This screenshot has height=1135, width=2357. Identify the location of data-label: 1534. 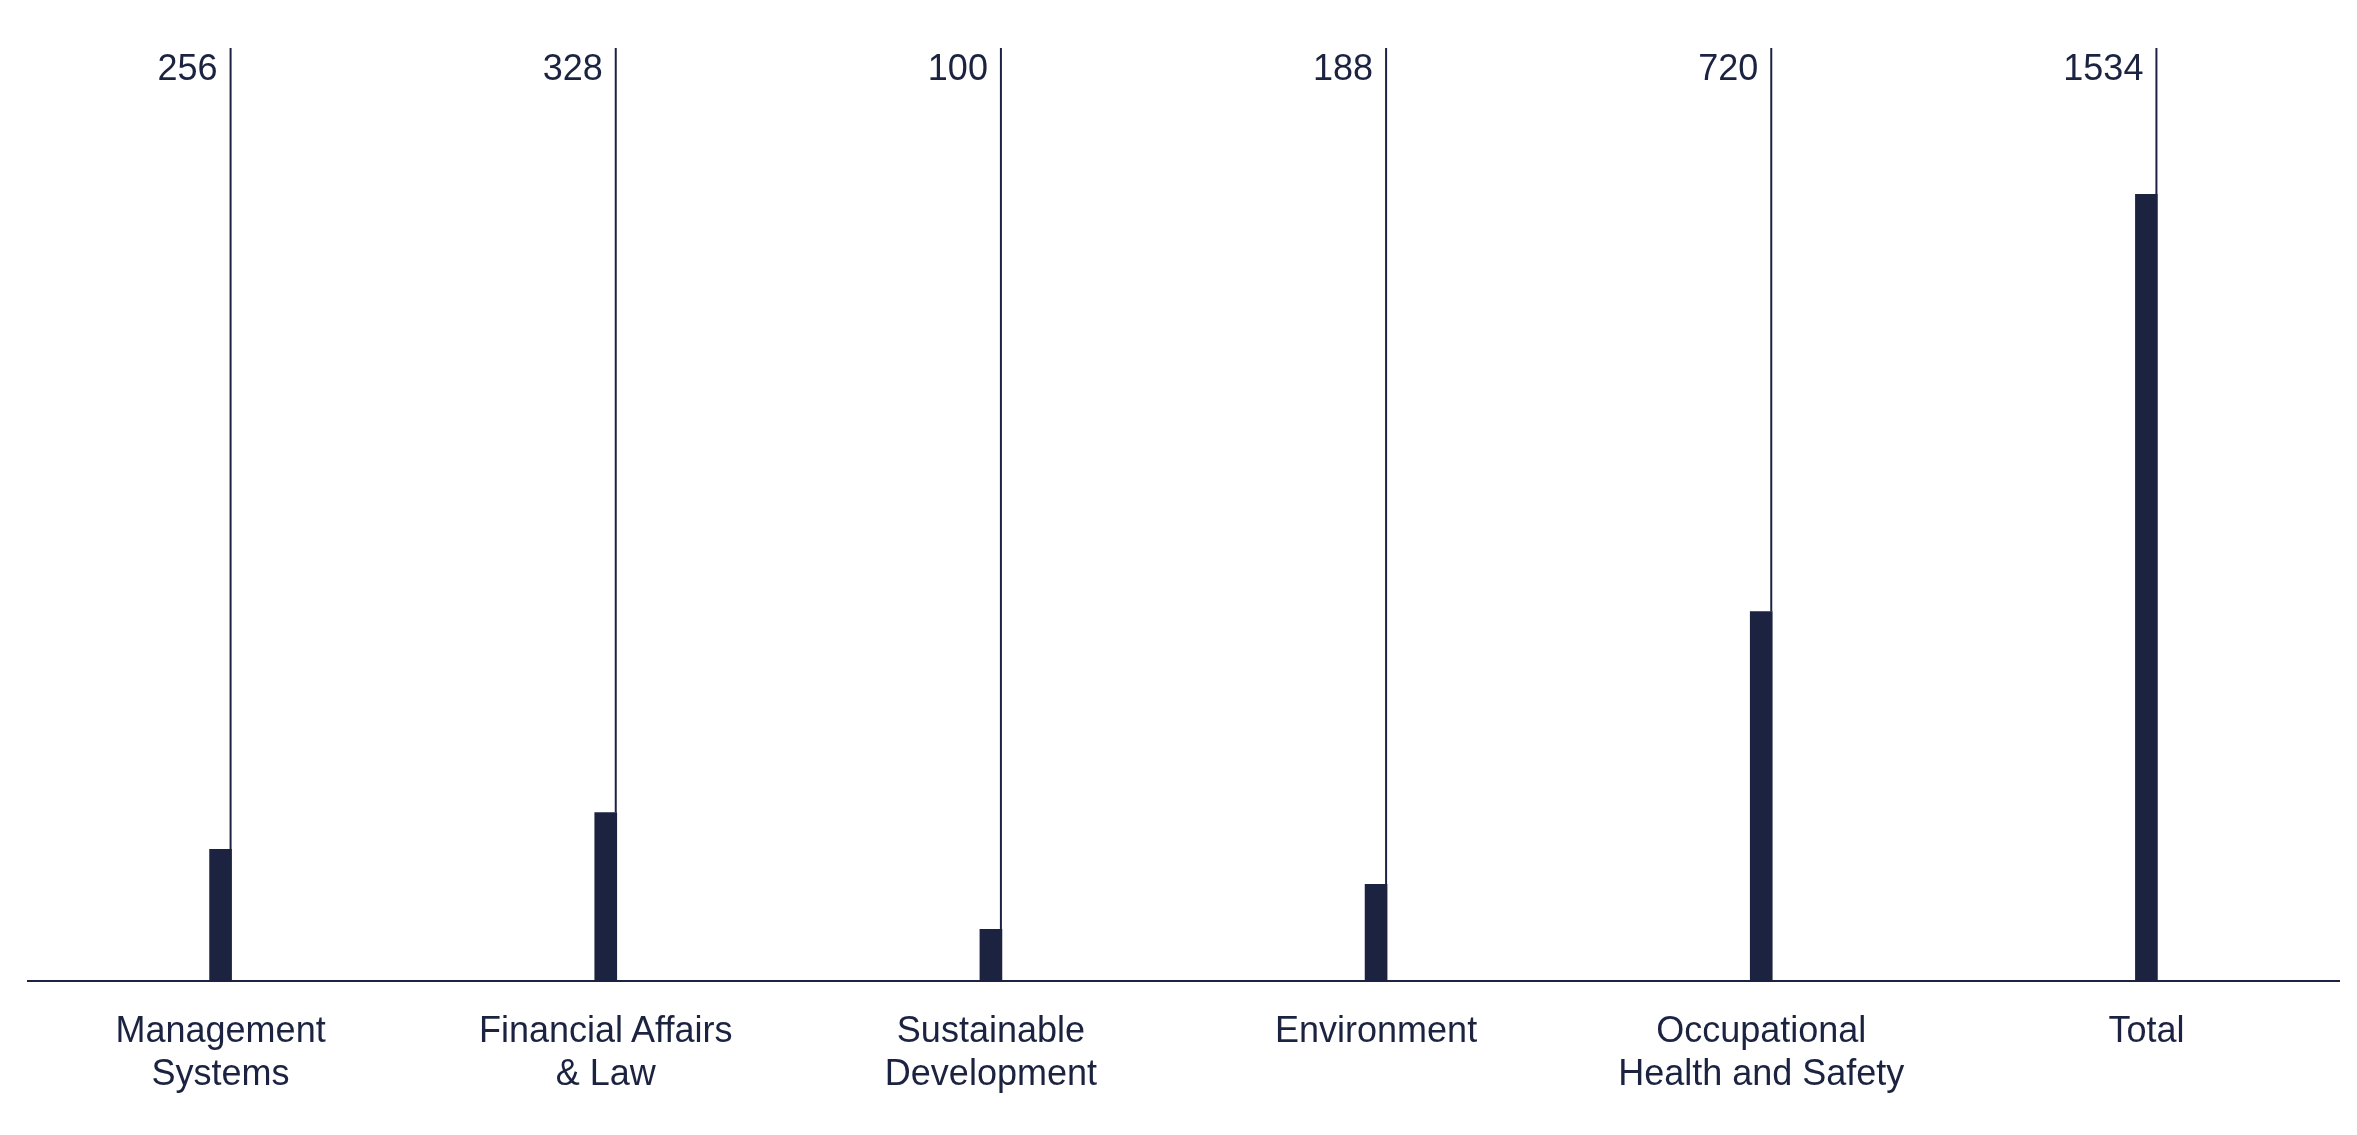
(2103, 67).